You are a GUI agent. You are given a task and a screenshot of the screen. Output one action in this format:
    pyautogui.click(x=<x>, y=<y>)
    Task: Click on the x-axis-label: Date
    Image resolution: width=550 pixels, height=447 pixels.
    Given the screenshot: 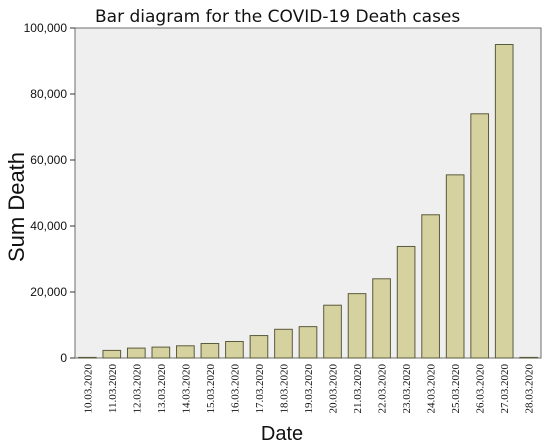 What is the action you would take?
    pyautogui.click(x=282, y=434)
    